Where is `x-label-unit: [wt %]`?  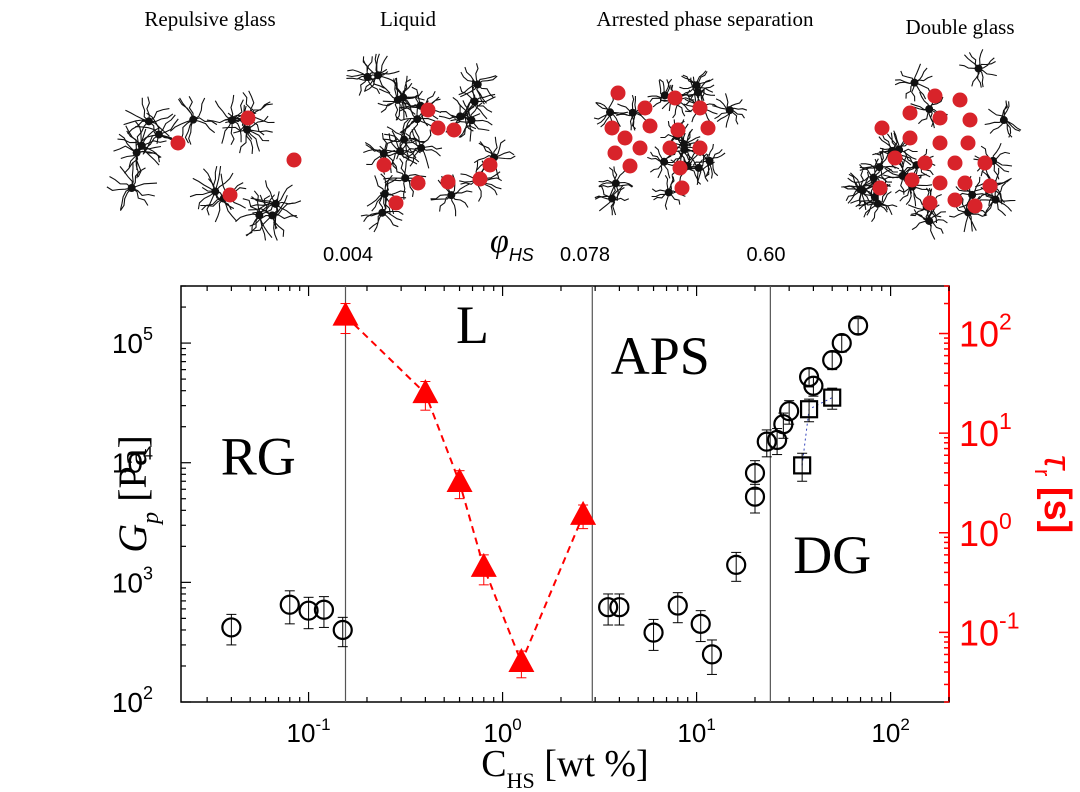 x-label-unit: [wt %] is located at coordinates (592, 764).